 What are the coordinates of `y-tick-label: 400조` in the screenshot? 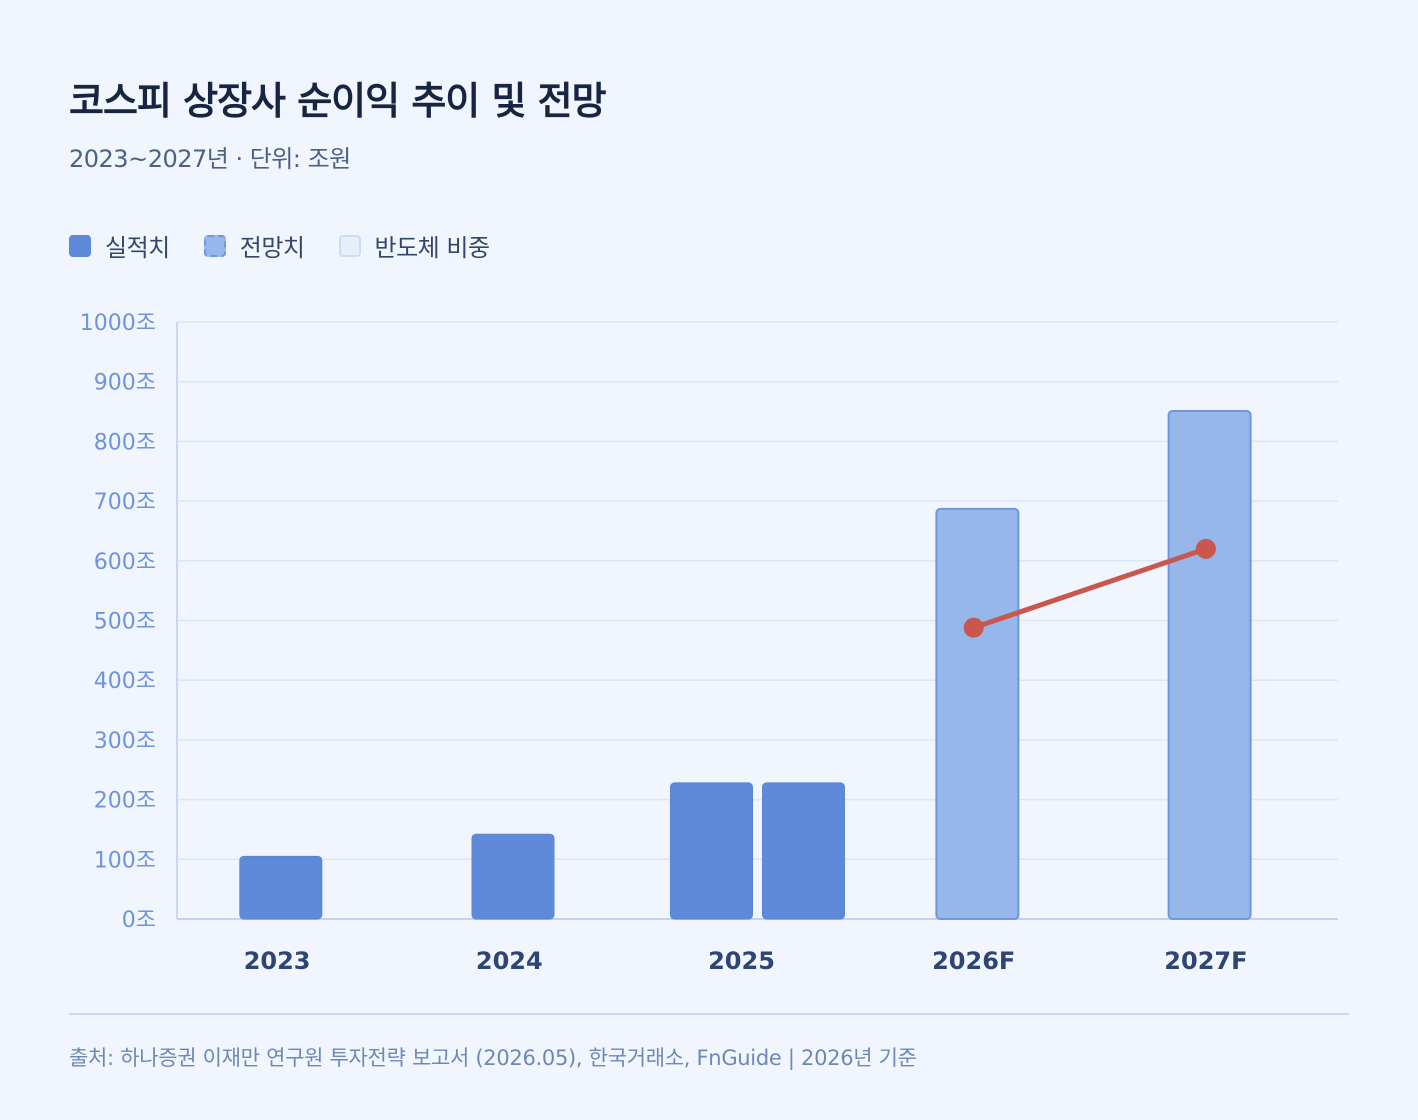 It's located at (125, 681).